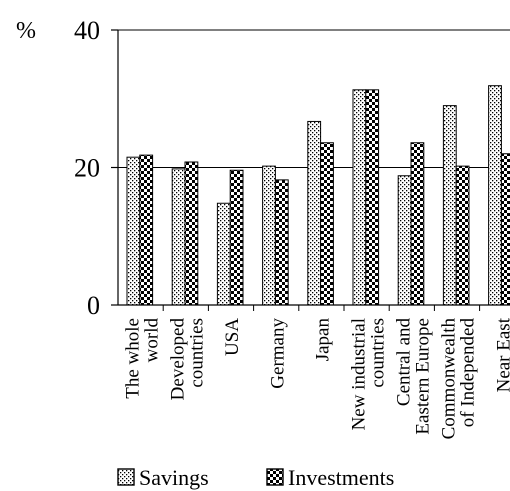 The width and height of the screenshot is (510, 491). I want to click on x-tick-label: Commonwealth, so click(449, 379).